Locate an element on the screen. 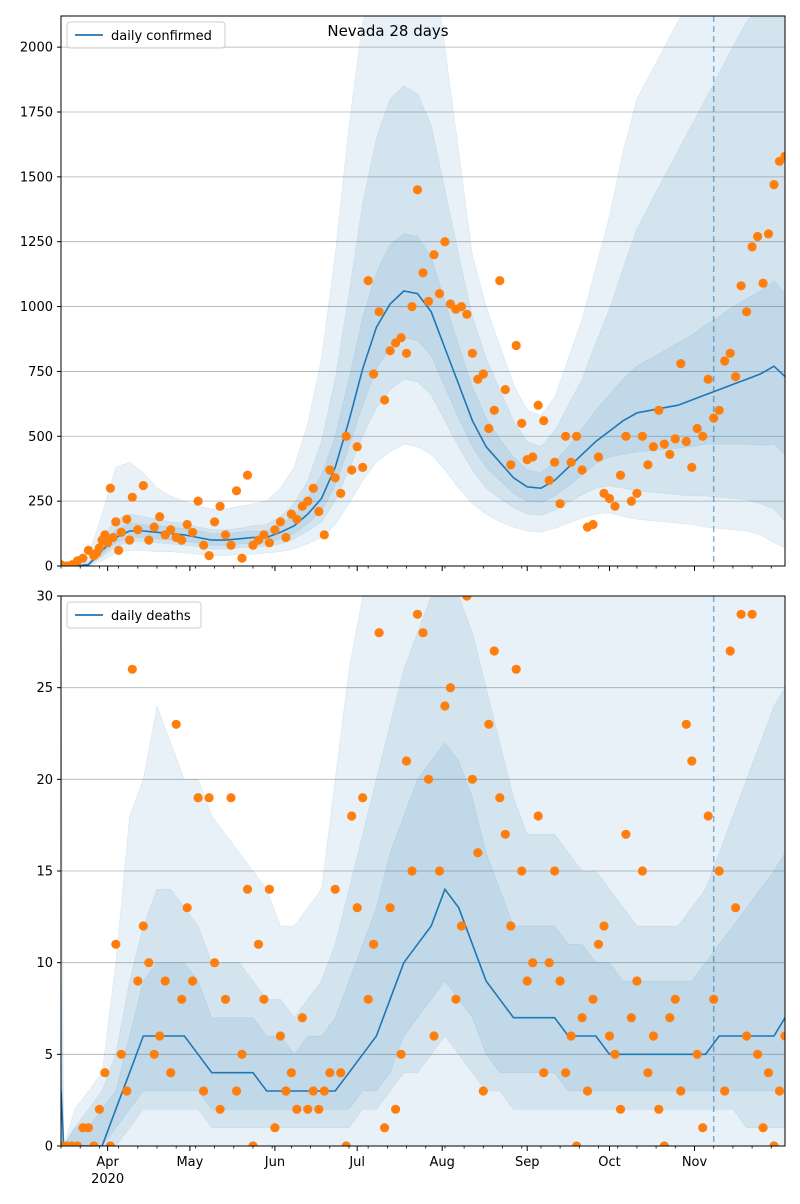  y-tick-label: 1000 is located at coordinates (36, 307).